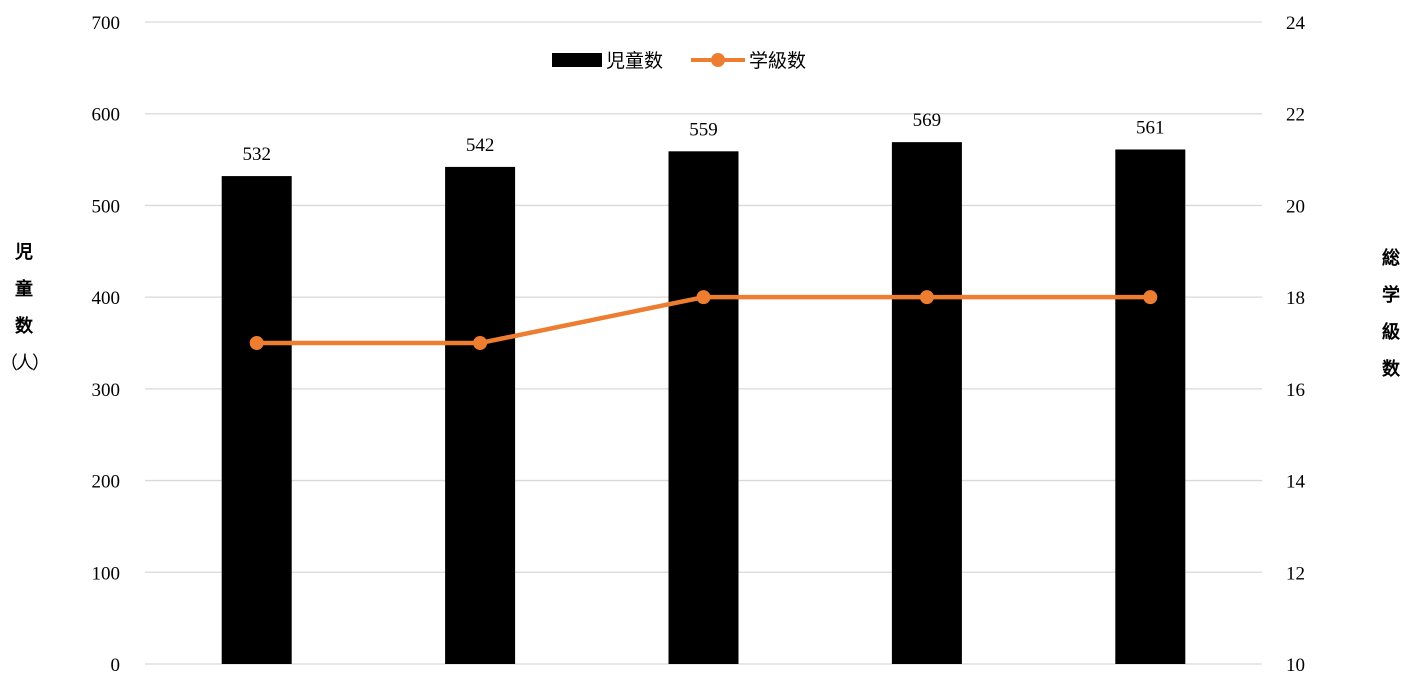 The height and width of the screenshot is (674, 1413). I want to click on left-tick-label: 0, so click(116, 664).